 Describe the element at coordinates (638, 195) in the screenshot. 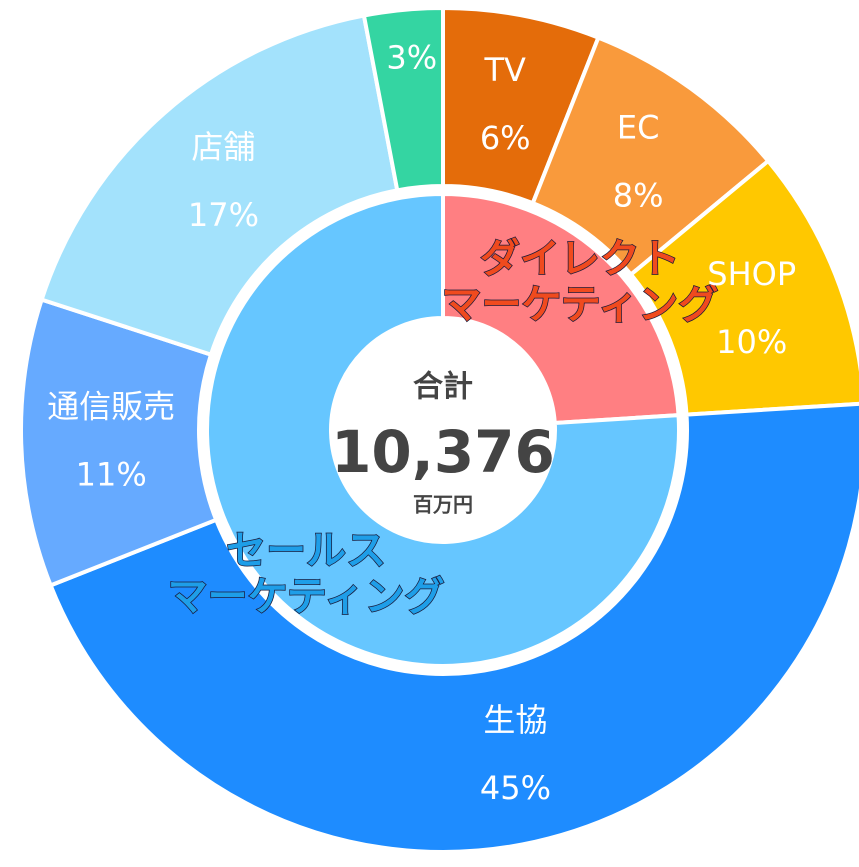

I see `segment-percent: 8%` at that location.